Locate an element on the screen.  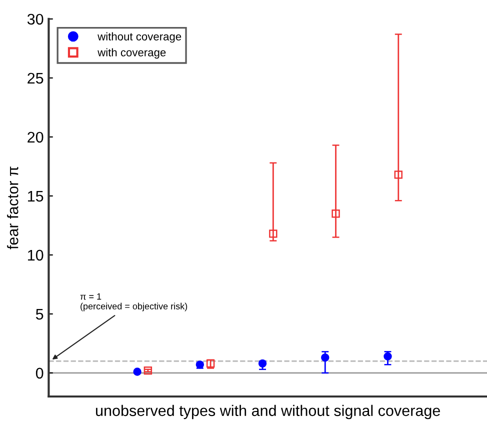
y-tick-label: 20 is located at coordinates (36, 137).